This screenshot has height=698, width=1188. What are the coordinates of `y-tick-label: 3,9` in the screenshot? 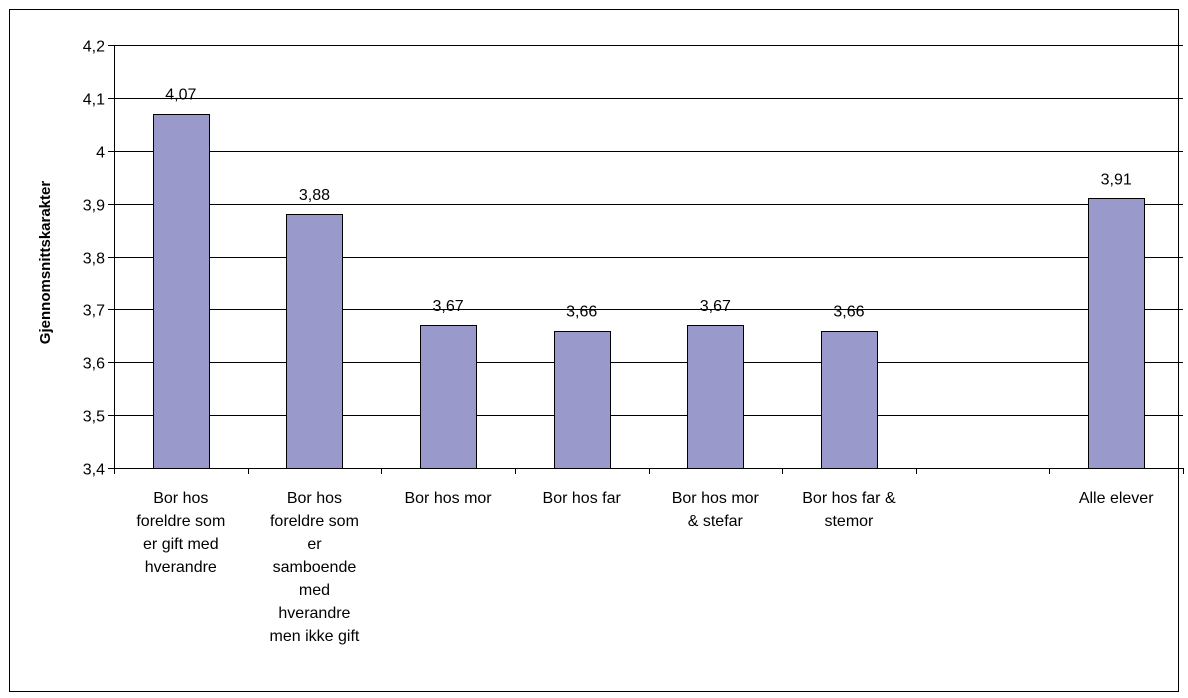 It's located at (94, 206).